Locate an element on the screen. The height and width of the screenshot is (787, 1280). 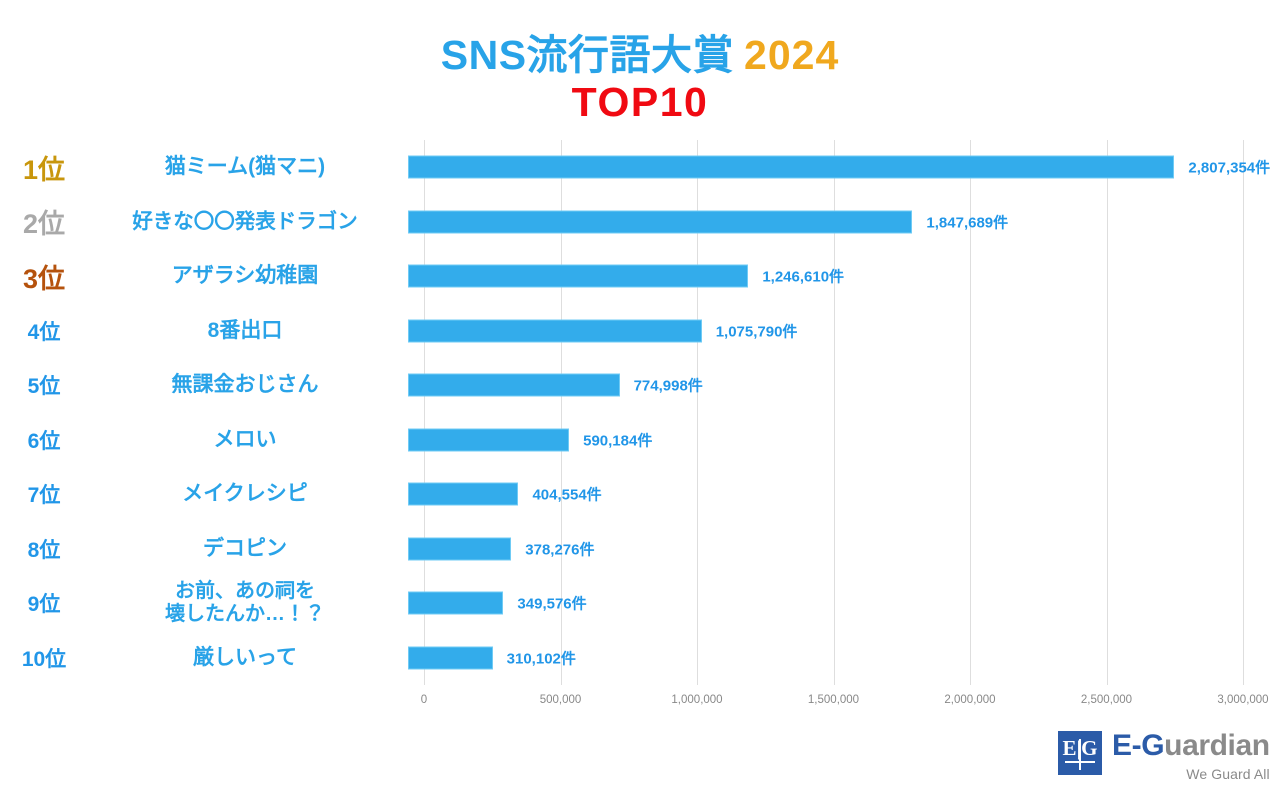
chart-row: 10位 厳しいって 310,102件 is located at coordinates (640, 658).